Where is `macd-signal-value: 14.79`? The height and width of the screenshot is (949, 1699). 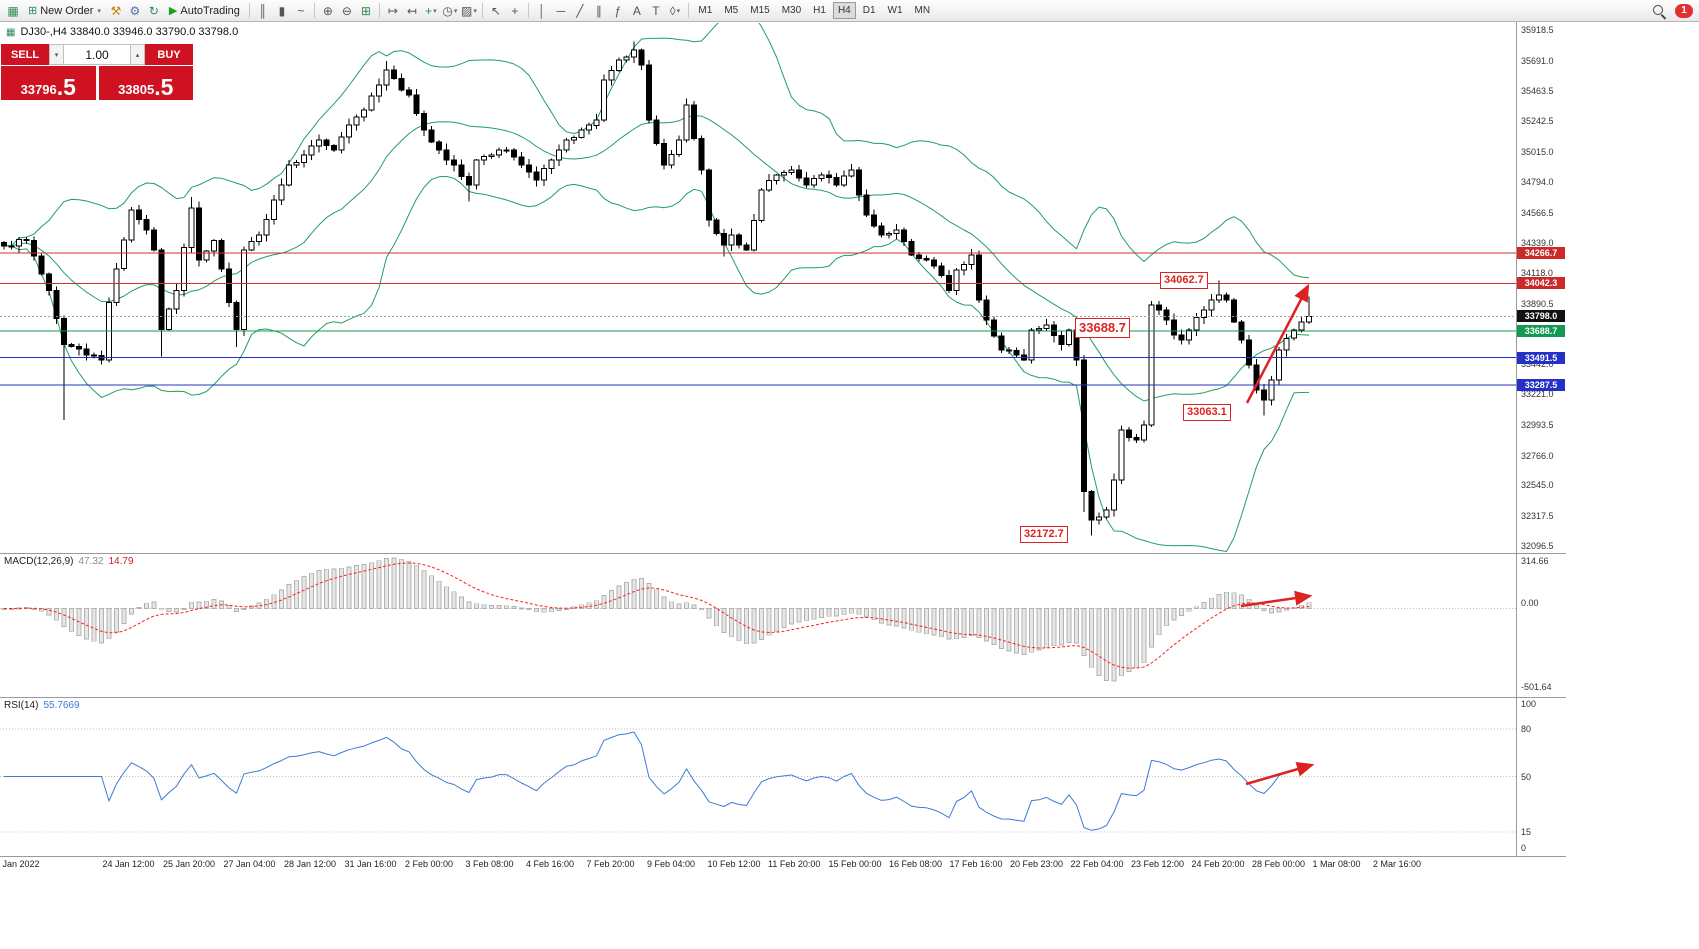 macd-signal-value: 14.79 is located at coordinates (121, 561).